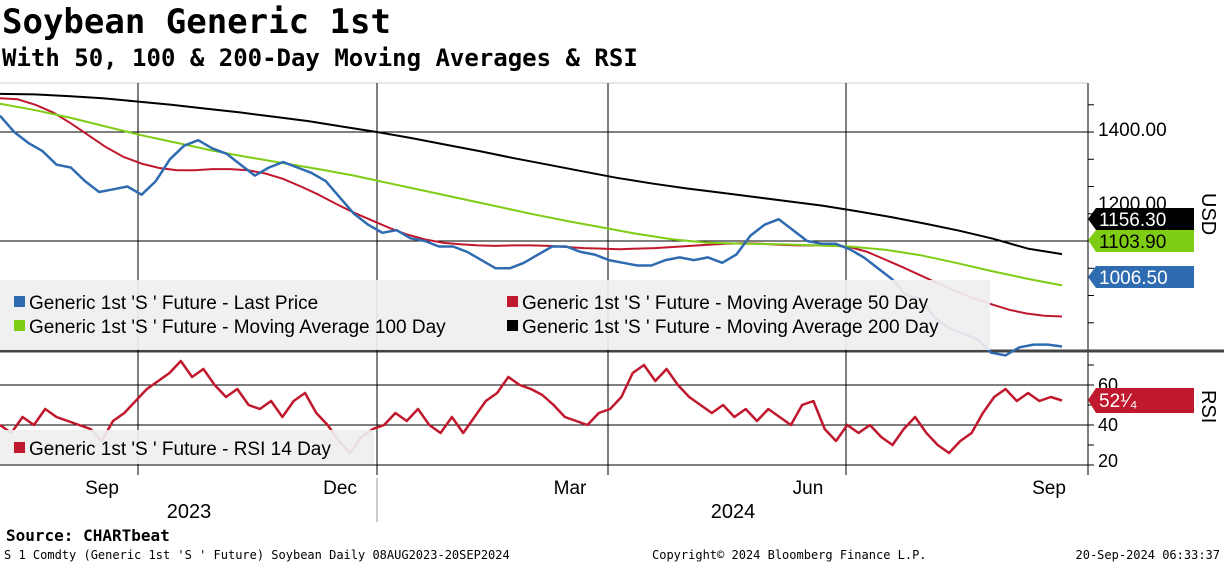 The width and height of the screenshot is (1224, 566). Describe the element at coordinates (173, 303) in the screenshot. I see `legend-label-price: Generic 1st 'S ' Future - Last Price` at that location.